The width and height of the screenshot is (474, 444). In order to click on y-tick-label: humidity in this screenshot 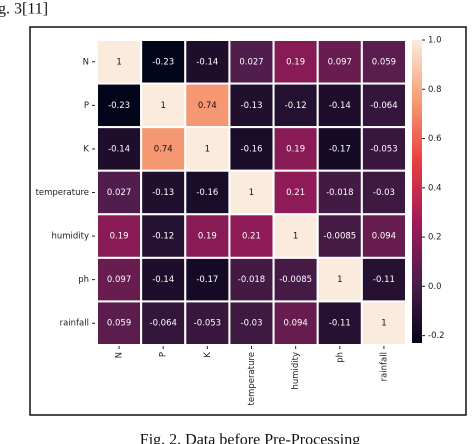, I will do `click(70, 237)`.